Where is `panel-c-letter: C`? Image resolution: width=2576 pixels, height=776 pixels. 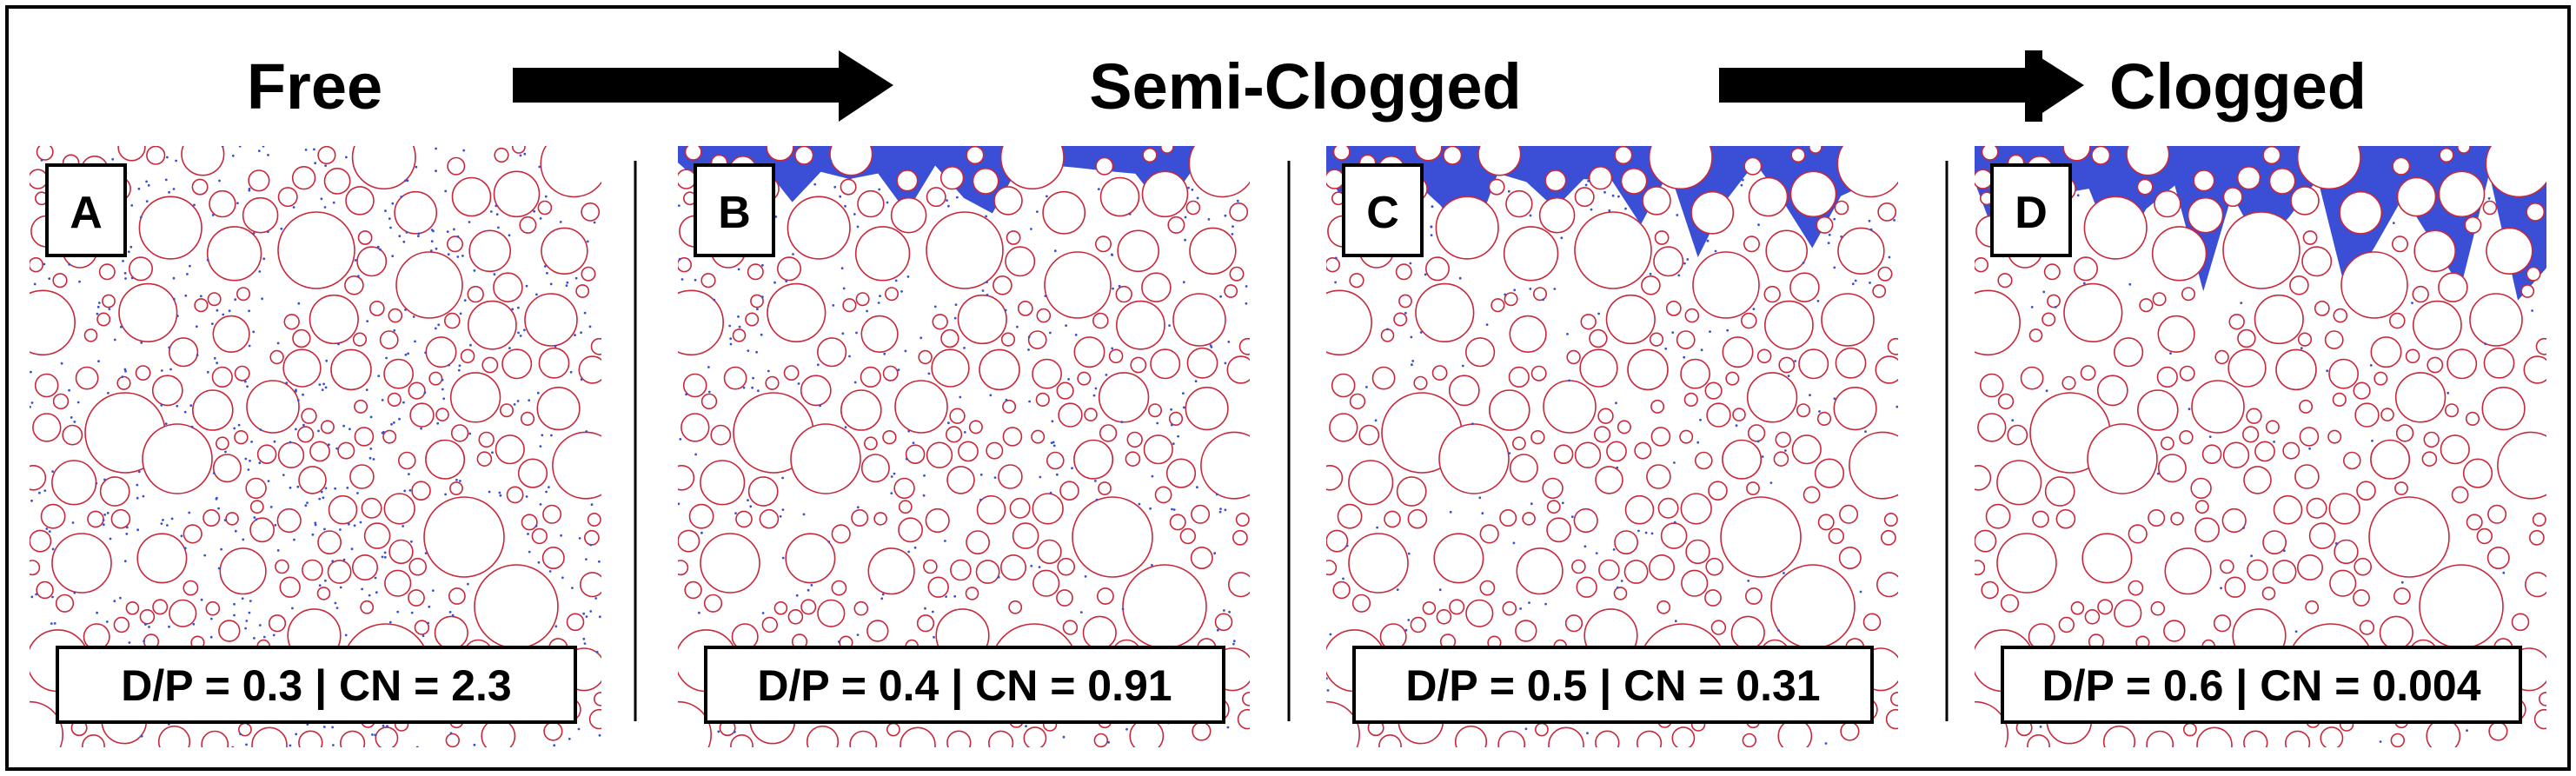 panel-c-letter: C is located at coordinates (1382, 213).